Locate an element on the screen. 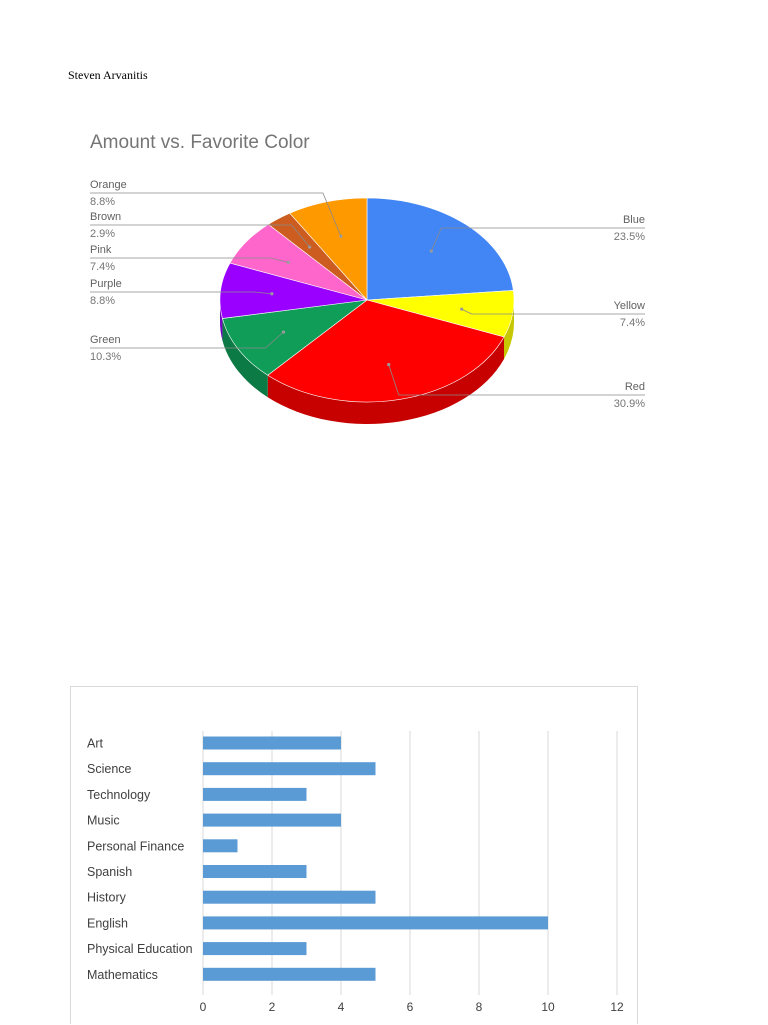  pie-chart-title: Amount vs. Favorite Color is located at coordinates (200, 142).